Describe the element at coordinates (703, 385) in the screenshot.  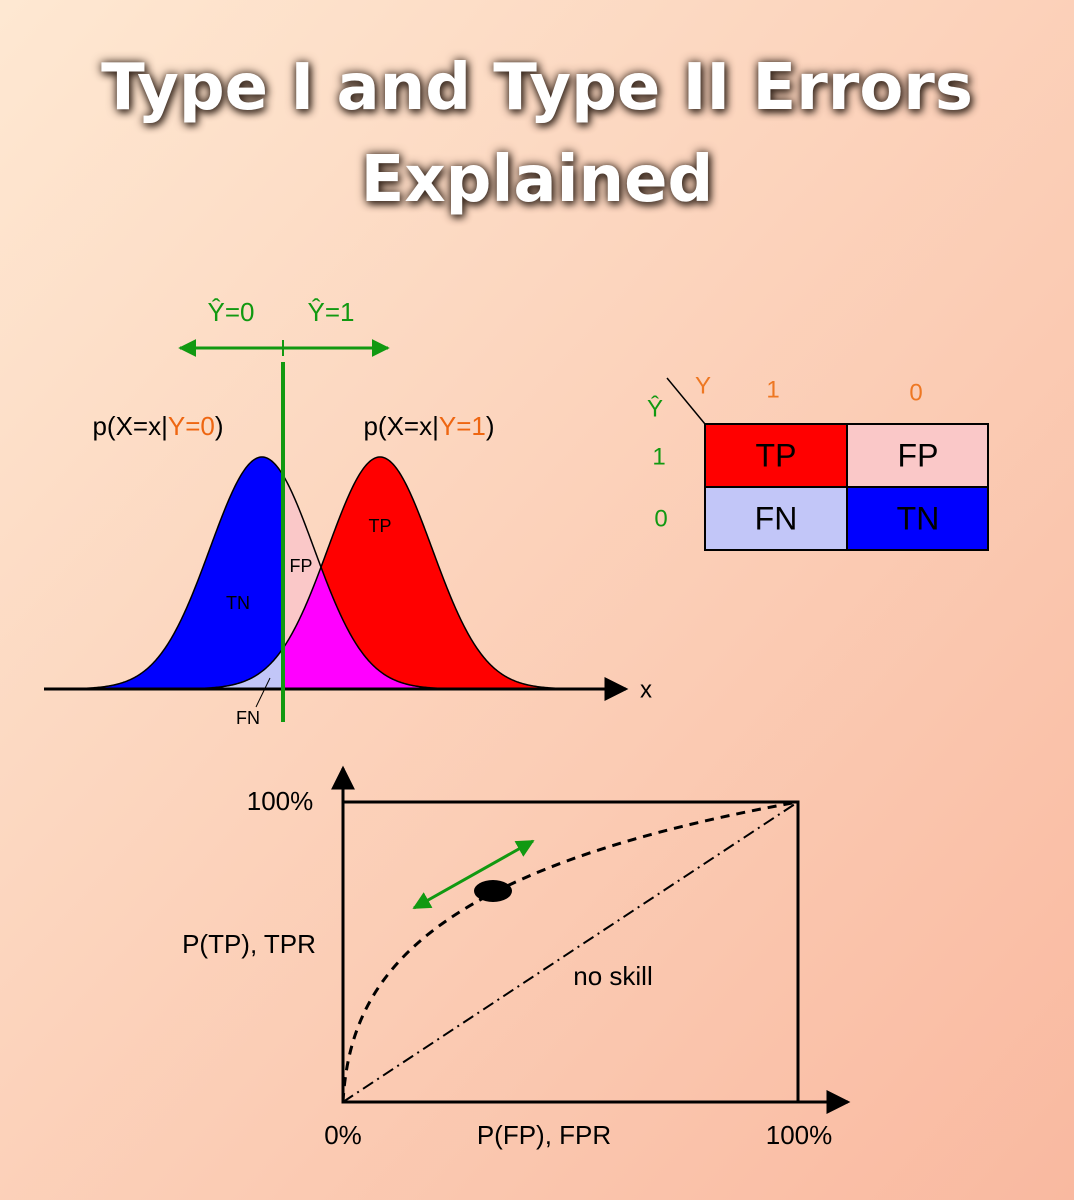
I see `actual-label: Y` at that location.